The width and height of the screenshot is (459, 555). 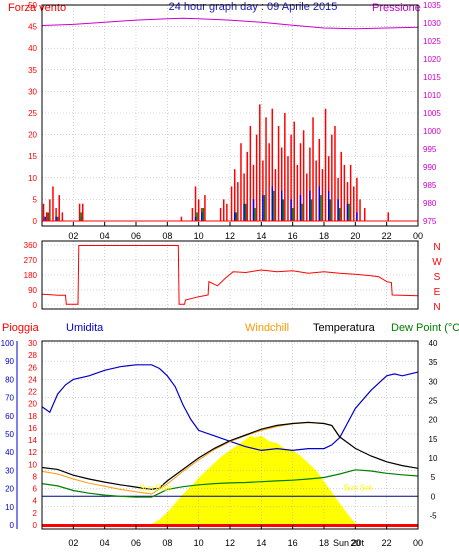 I want to click on top-x-tick-label: 18, so click(x=324, y=236).